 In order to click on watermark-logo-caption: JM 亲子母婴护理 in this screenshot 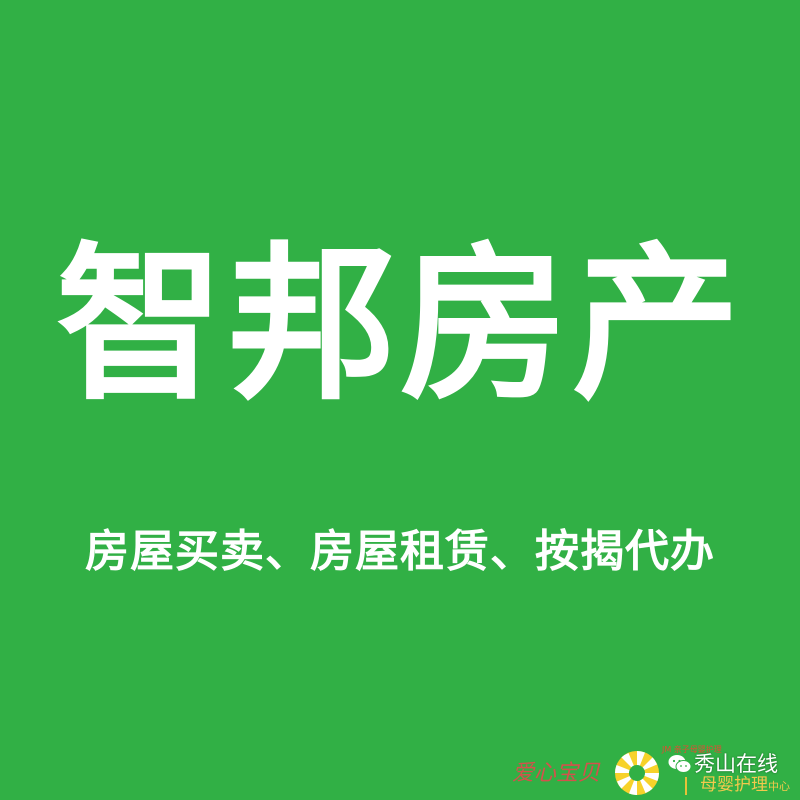, I will do `click(692, 749)`.